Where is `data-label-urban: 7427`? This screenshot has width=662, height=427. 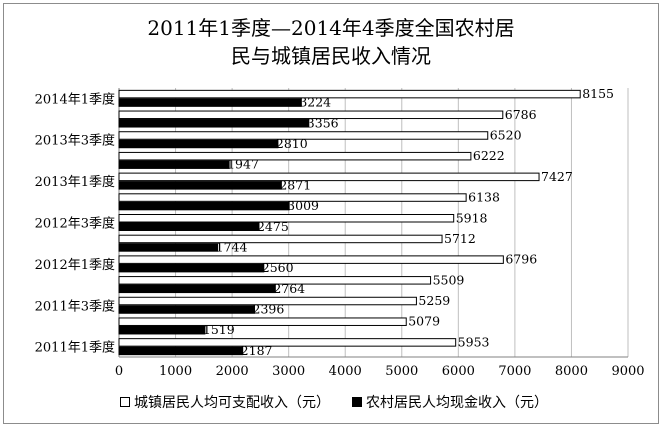 data-label-urban: 7427 is located at coordinates (557, 176).